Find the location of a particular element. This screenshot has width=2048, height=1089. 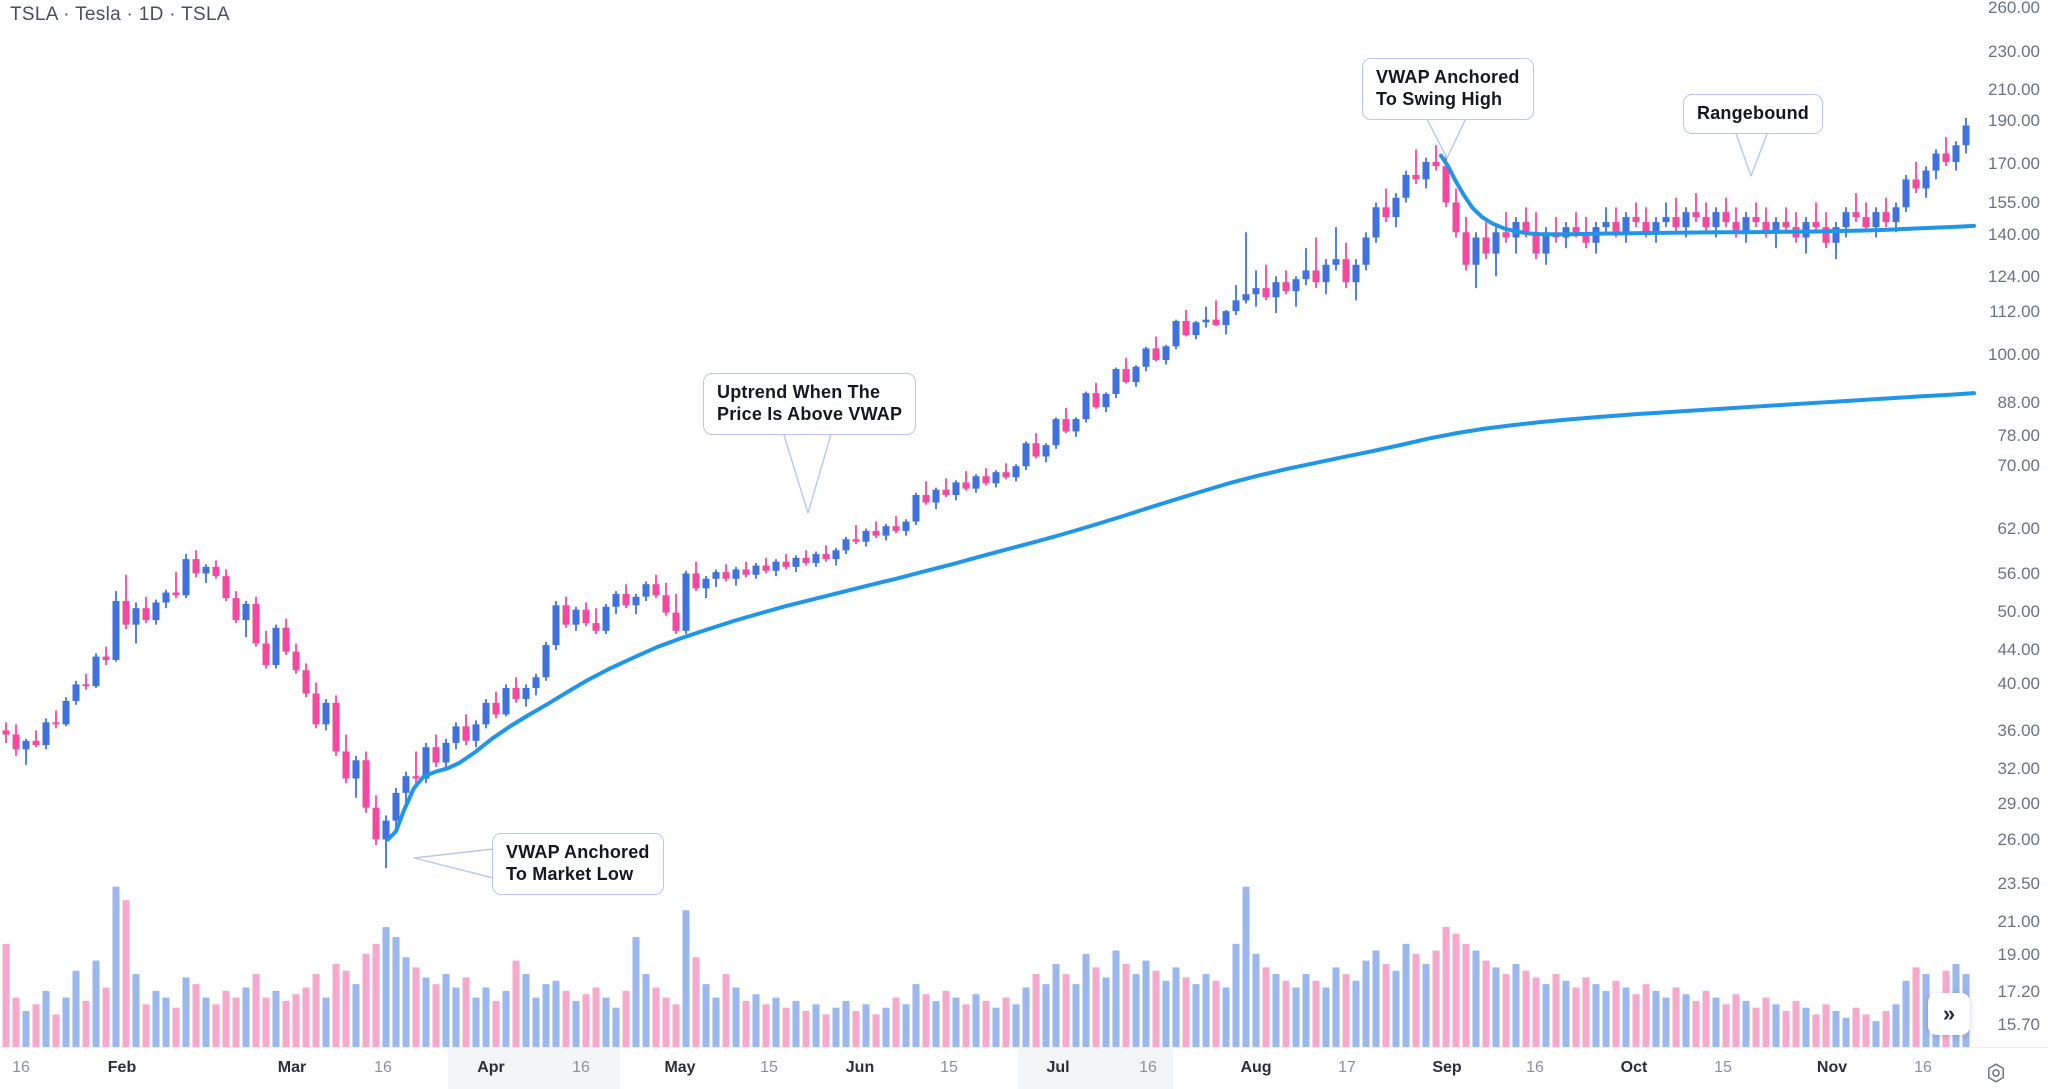

price-axis-tick: 17.20 is located at coordinates (2018, 991).